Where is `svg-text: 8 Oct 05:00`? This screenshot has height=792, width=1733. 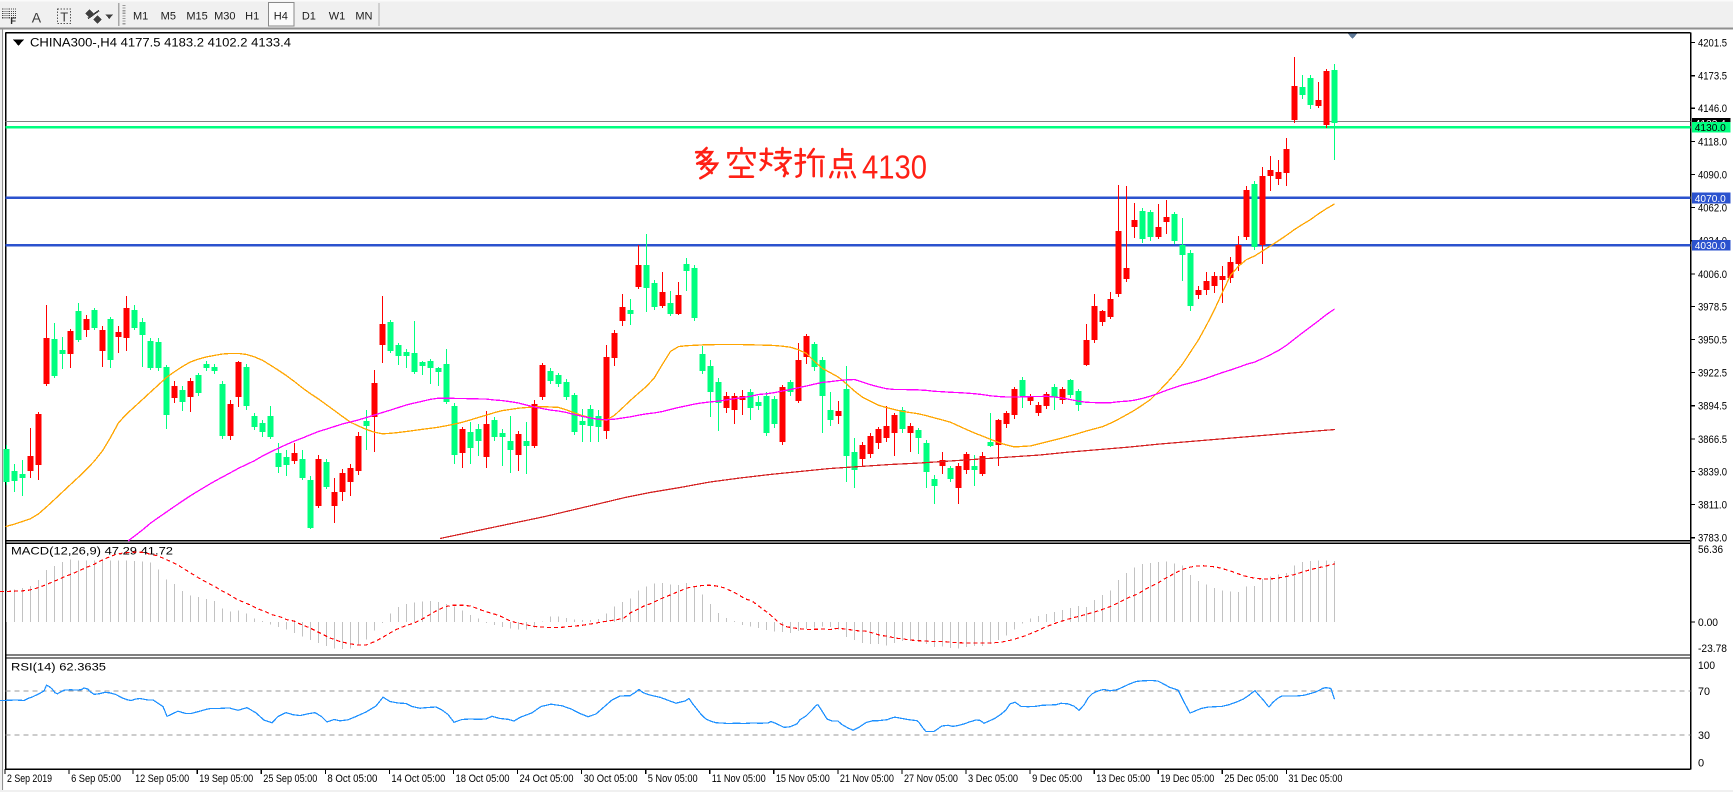 svg-text: 8 Oct 05:00 is located at coordinates (352, 779).